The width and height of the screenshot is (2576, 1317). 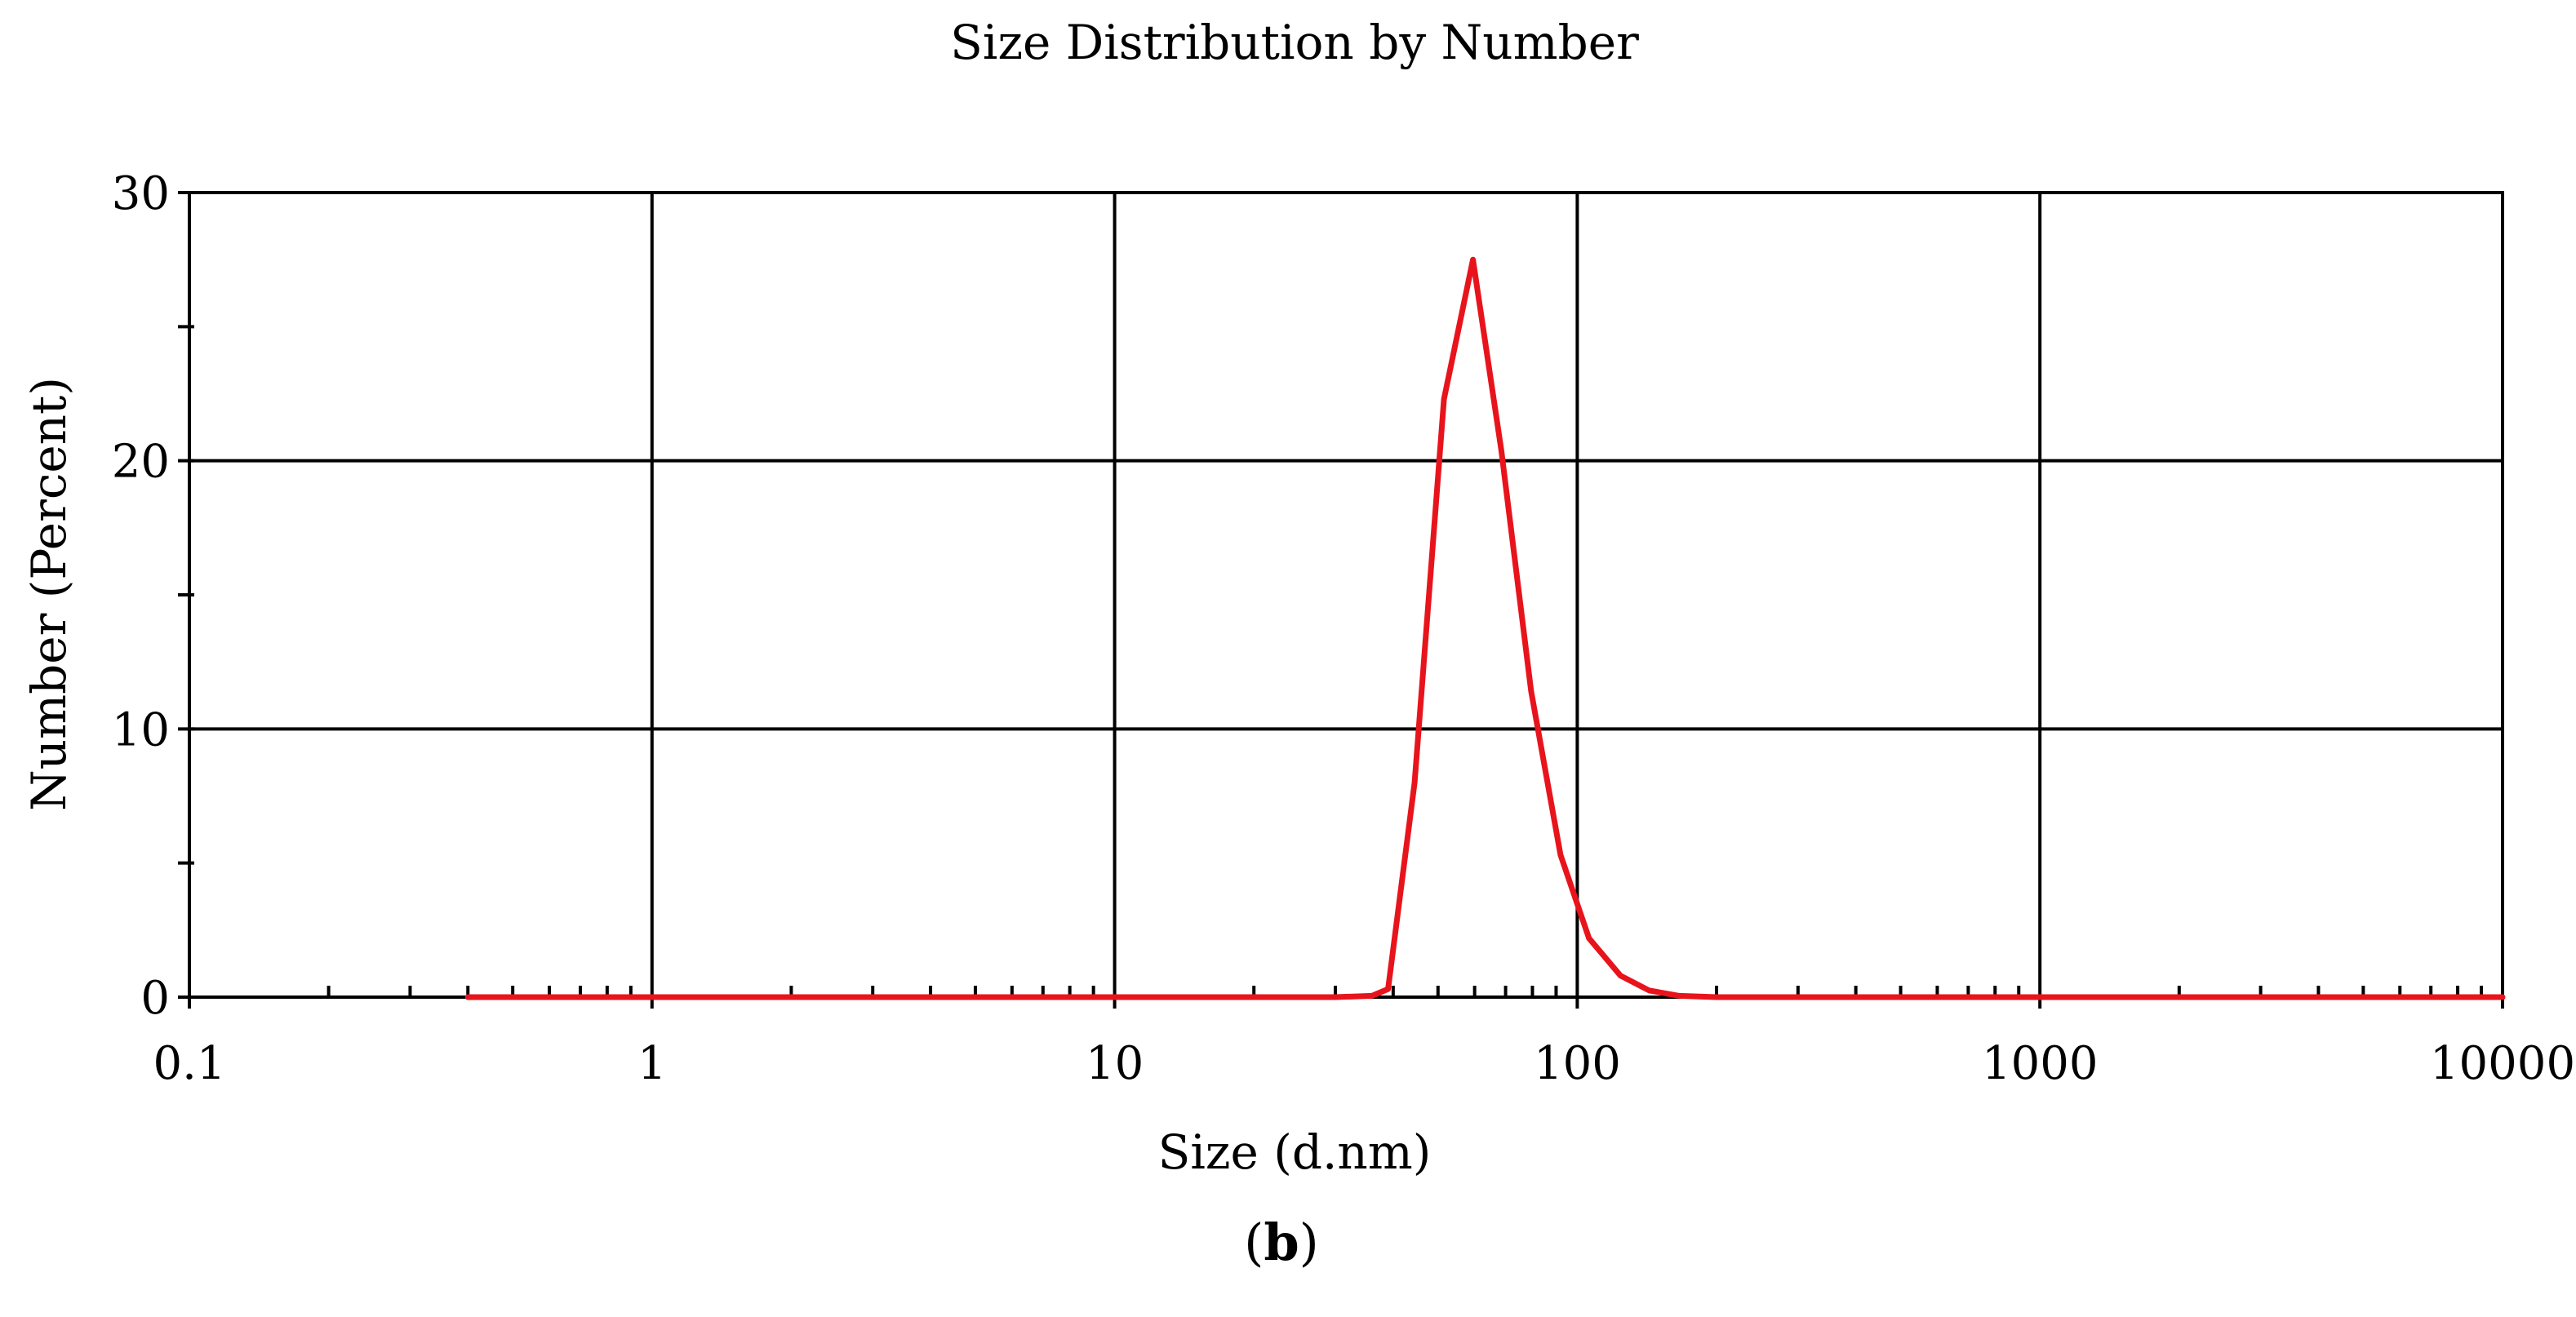 I want to click on y-tick-label: 0, so click(x=155, y=998).